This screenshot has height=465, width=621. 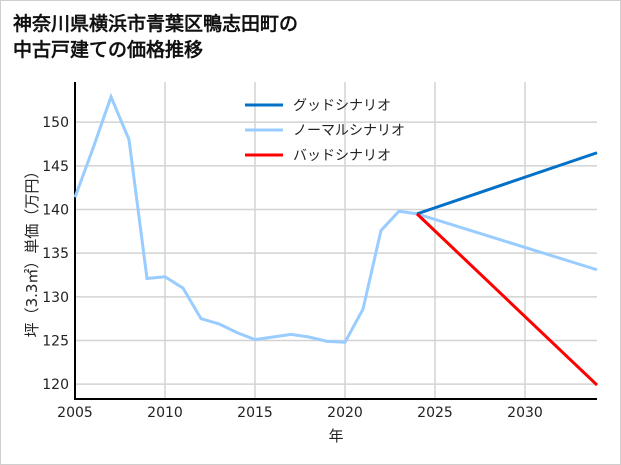 I want to click on chart-title: 神奈川県横浜市青葉区鴨志田町の 中古戸建ての価格推移, so click(x=155, y=37).